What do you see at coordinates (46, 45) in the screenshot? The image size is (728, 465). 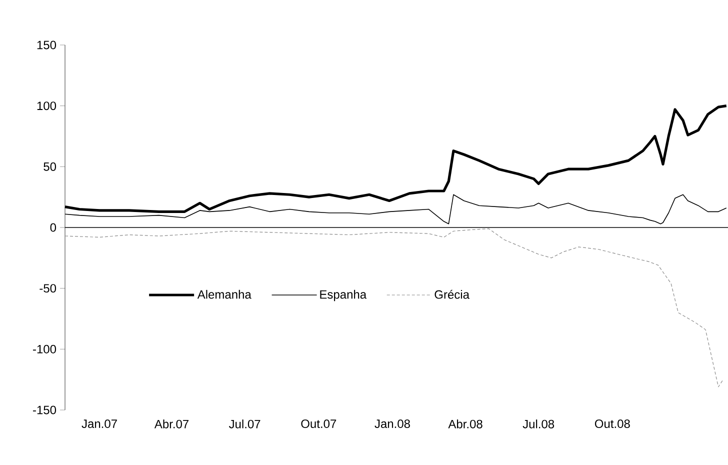 I see `y-tick-label: 150` at bounding box center [46, 45].